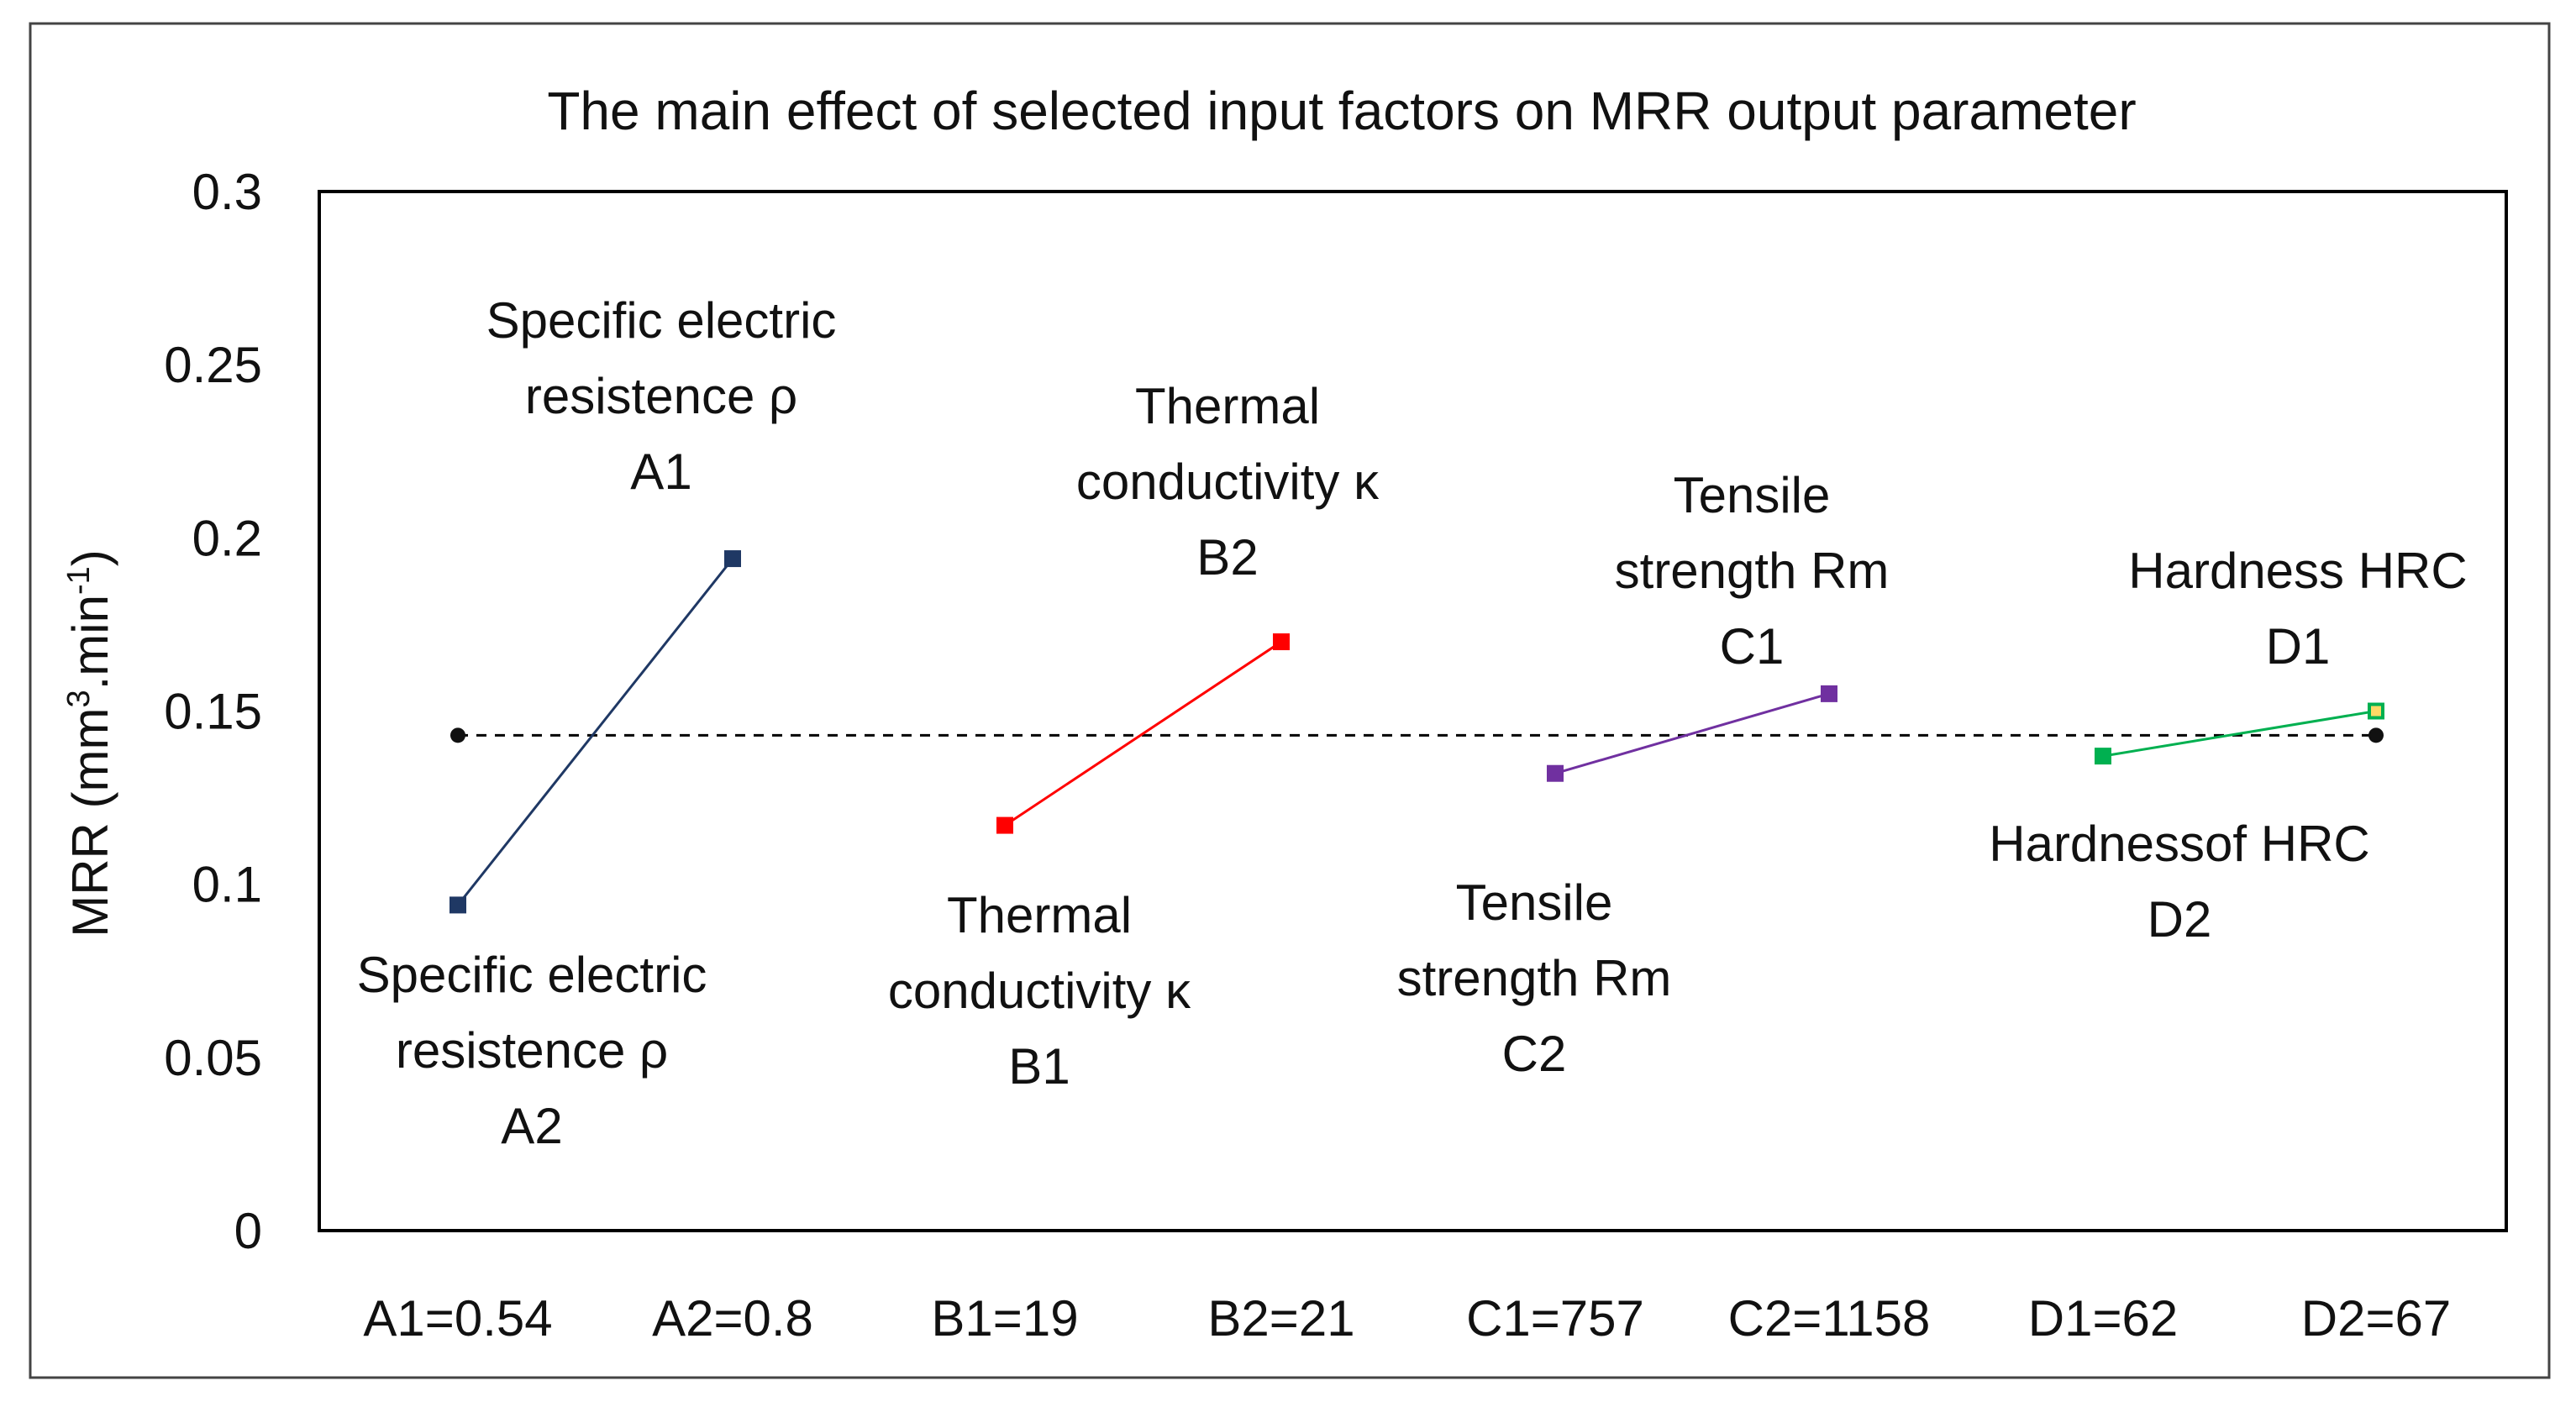 Image resolution: width=2576 pixels, height=1407 pixels. I want to click on annotation-line: Hardness HRC, so click(2297, 571).